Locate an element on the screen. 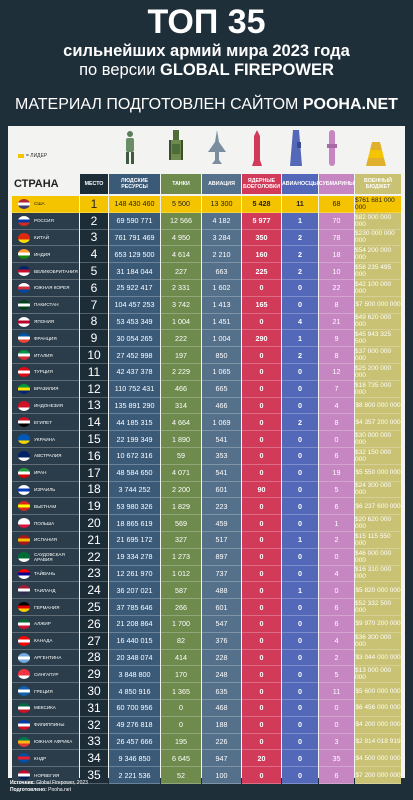 The height and width of the screenshot is (800, 413). subs-value: 8 is located at coordinates (336, 305).